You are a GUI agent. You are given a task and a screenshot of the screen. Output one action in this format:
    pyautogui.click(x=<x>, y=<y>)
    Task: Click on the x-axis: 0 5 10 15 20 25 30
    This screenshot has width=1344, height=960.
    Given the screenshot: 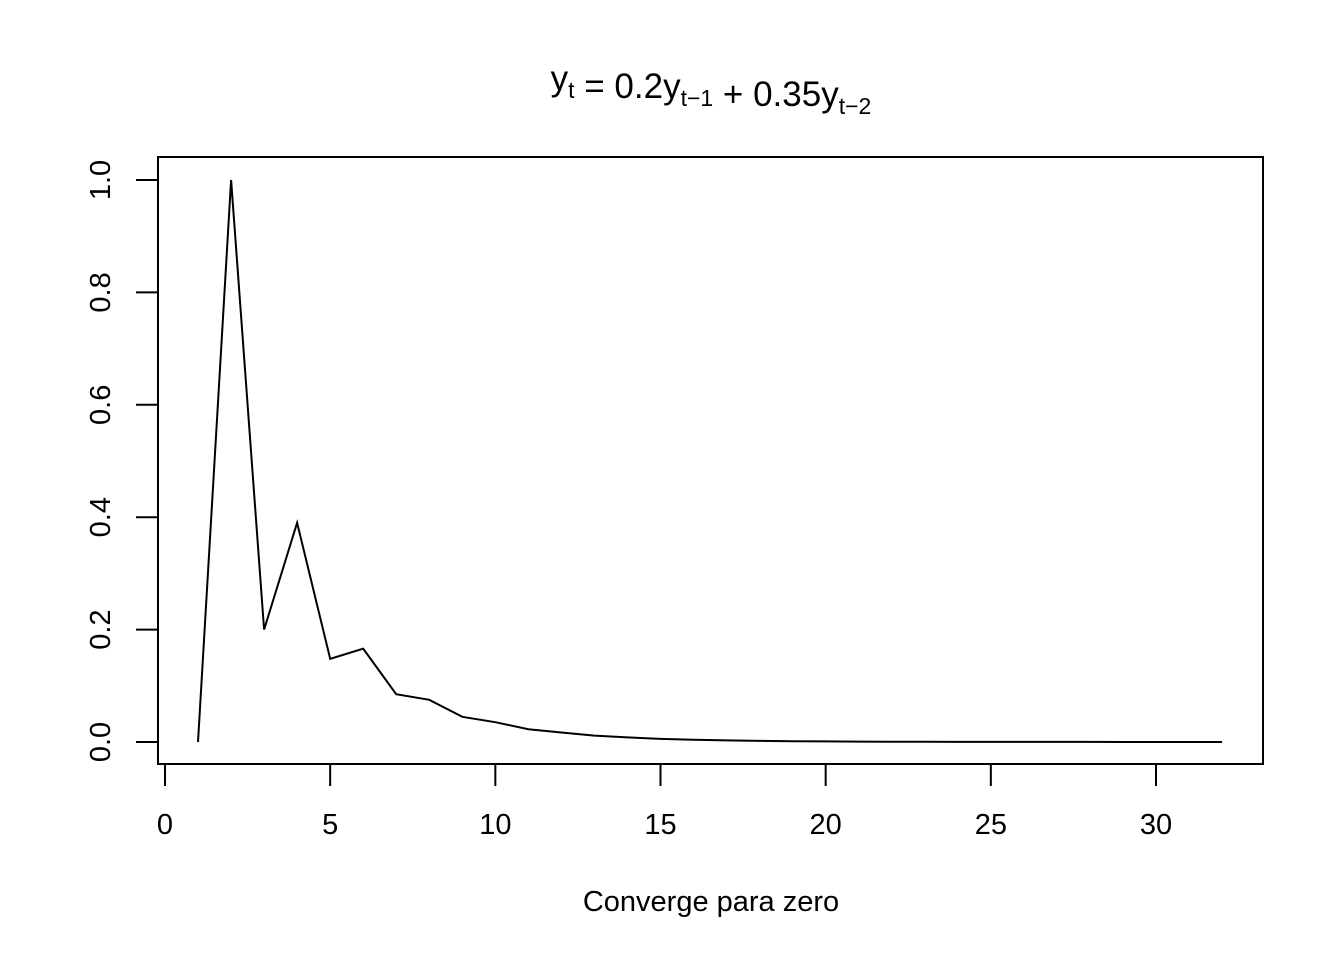 What is the action you would take?
    pyautogui.click(x=664, y=802)
    